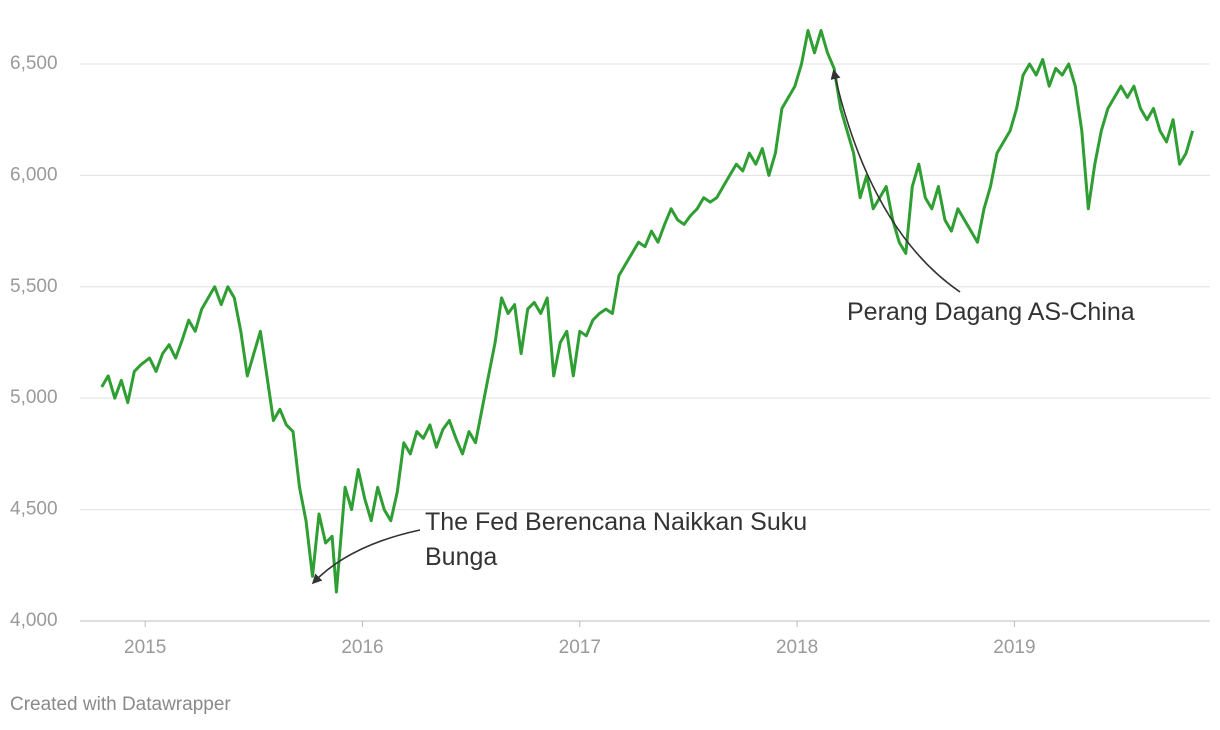 Image resolution: width=1220 pixels, height=730 pixels. What do you see at coordinates (362, 647) in the screenshot?
I see `x-tick-label: 2016` at bounding box center [362, 647].